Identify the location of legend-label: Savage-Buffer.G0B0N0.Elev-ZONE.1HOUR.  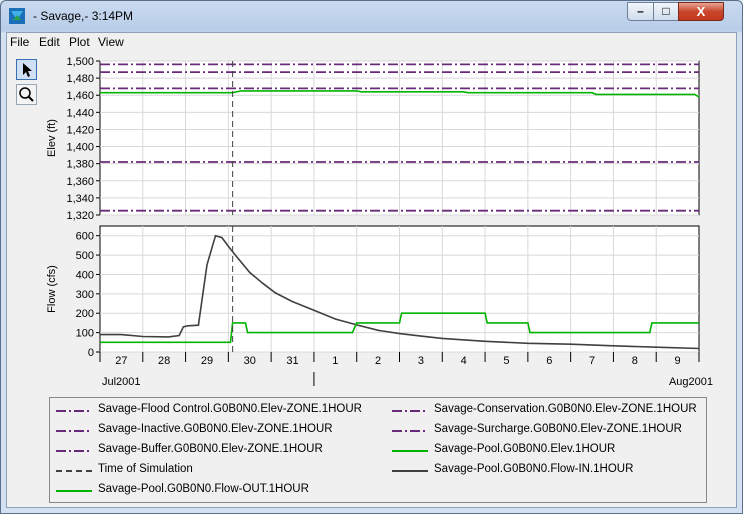
(210, 449).